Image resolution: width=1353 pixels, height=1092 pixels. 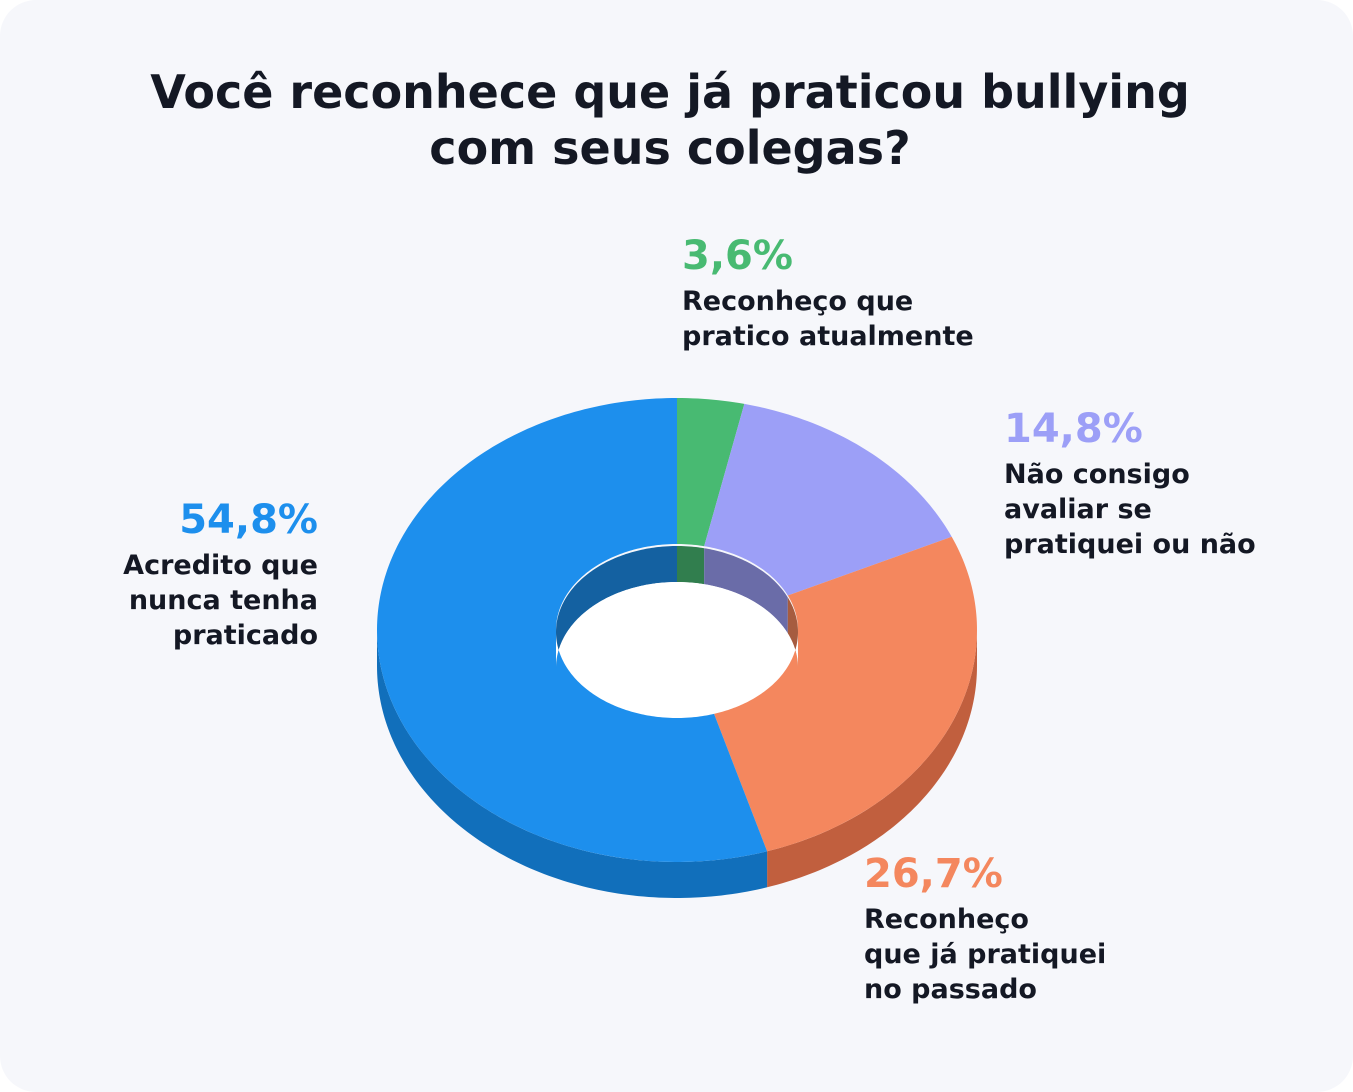 I want to click on slice-name-never-line-2: nunca tenha, so click(x=223, y=600).